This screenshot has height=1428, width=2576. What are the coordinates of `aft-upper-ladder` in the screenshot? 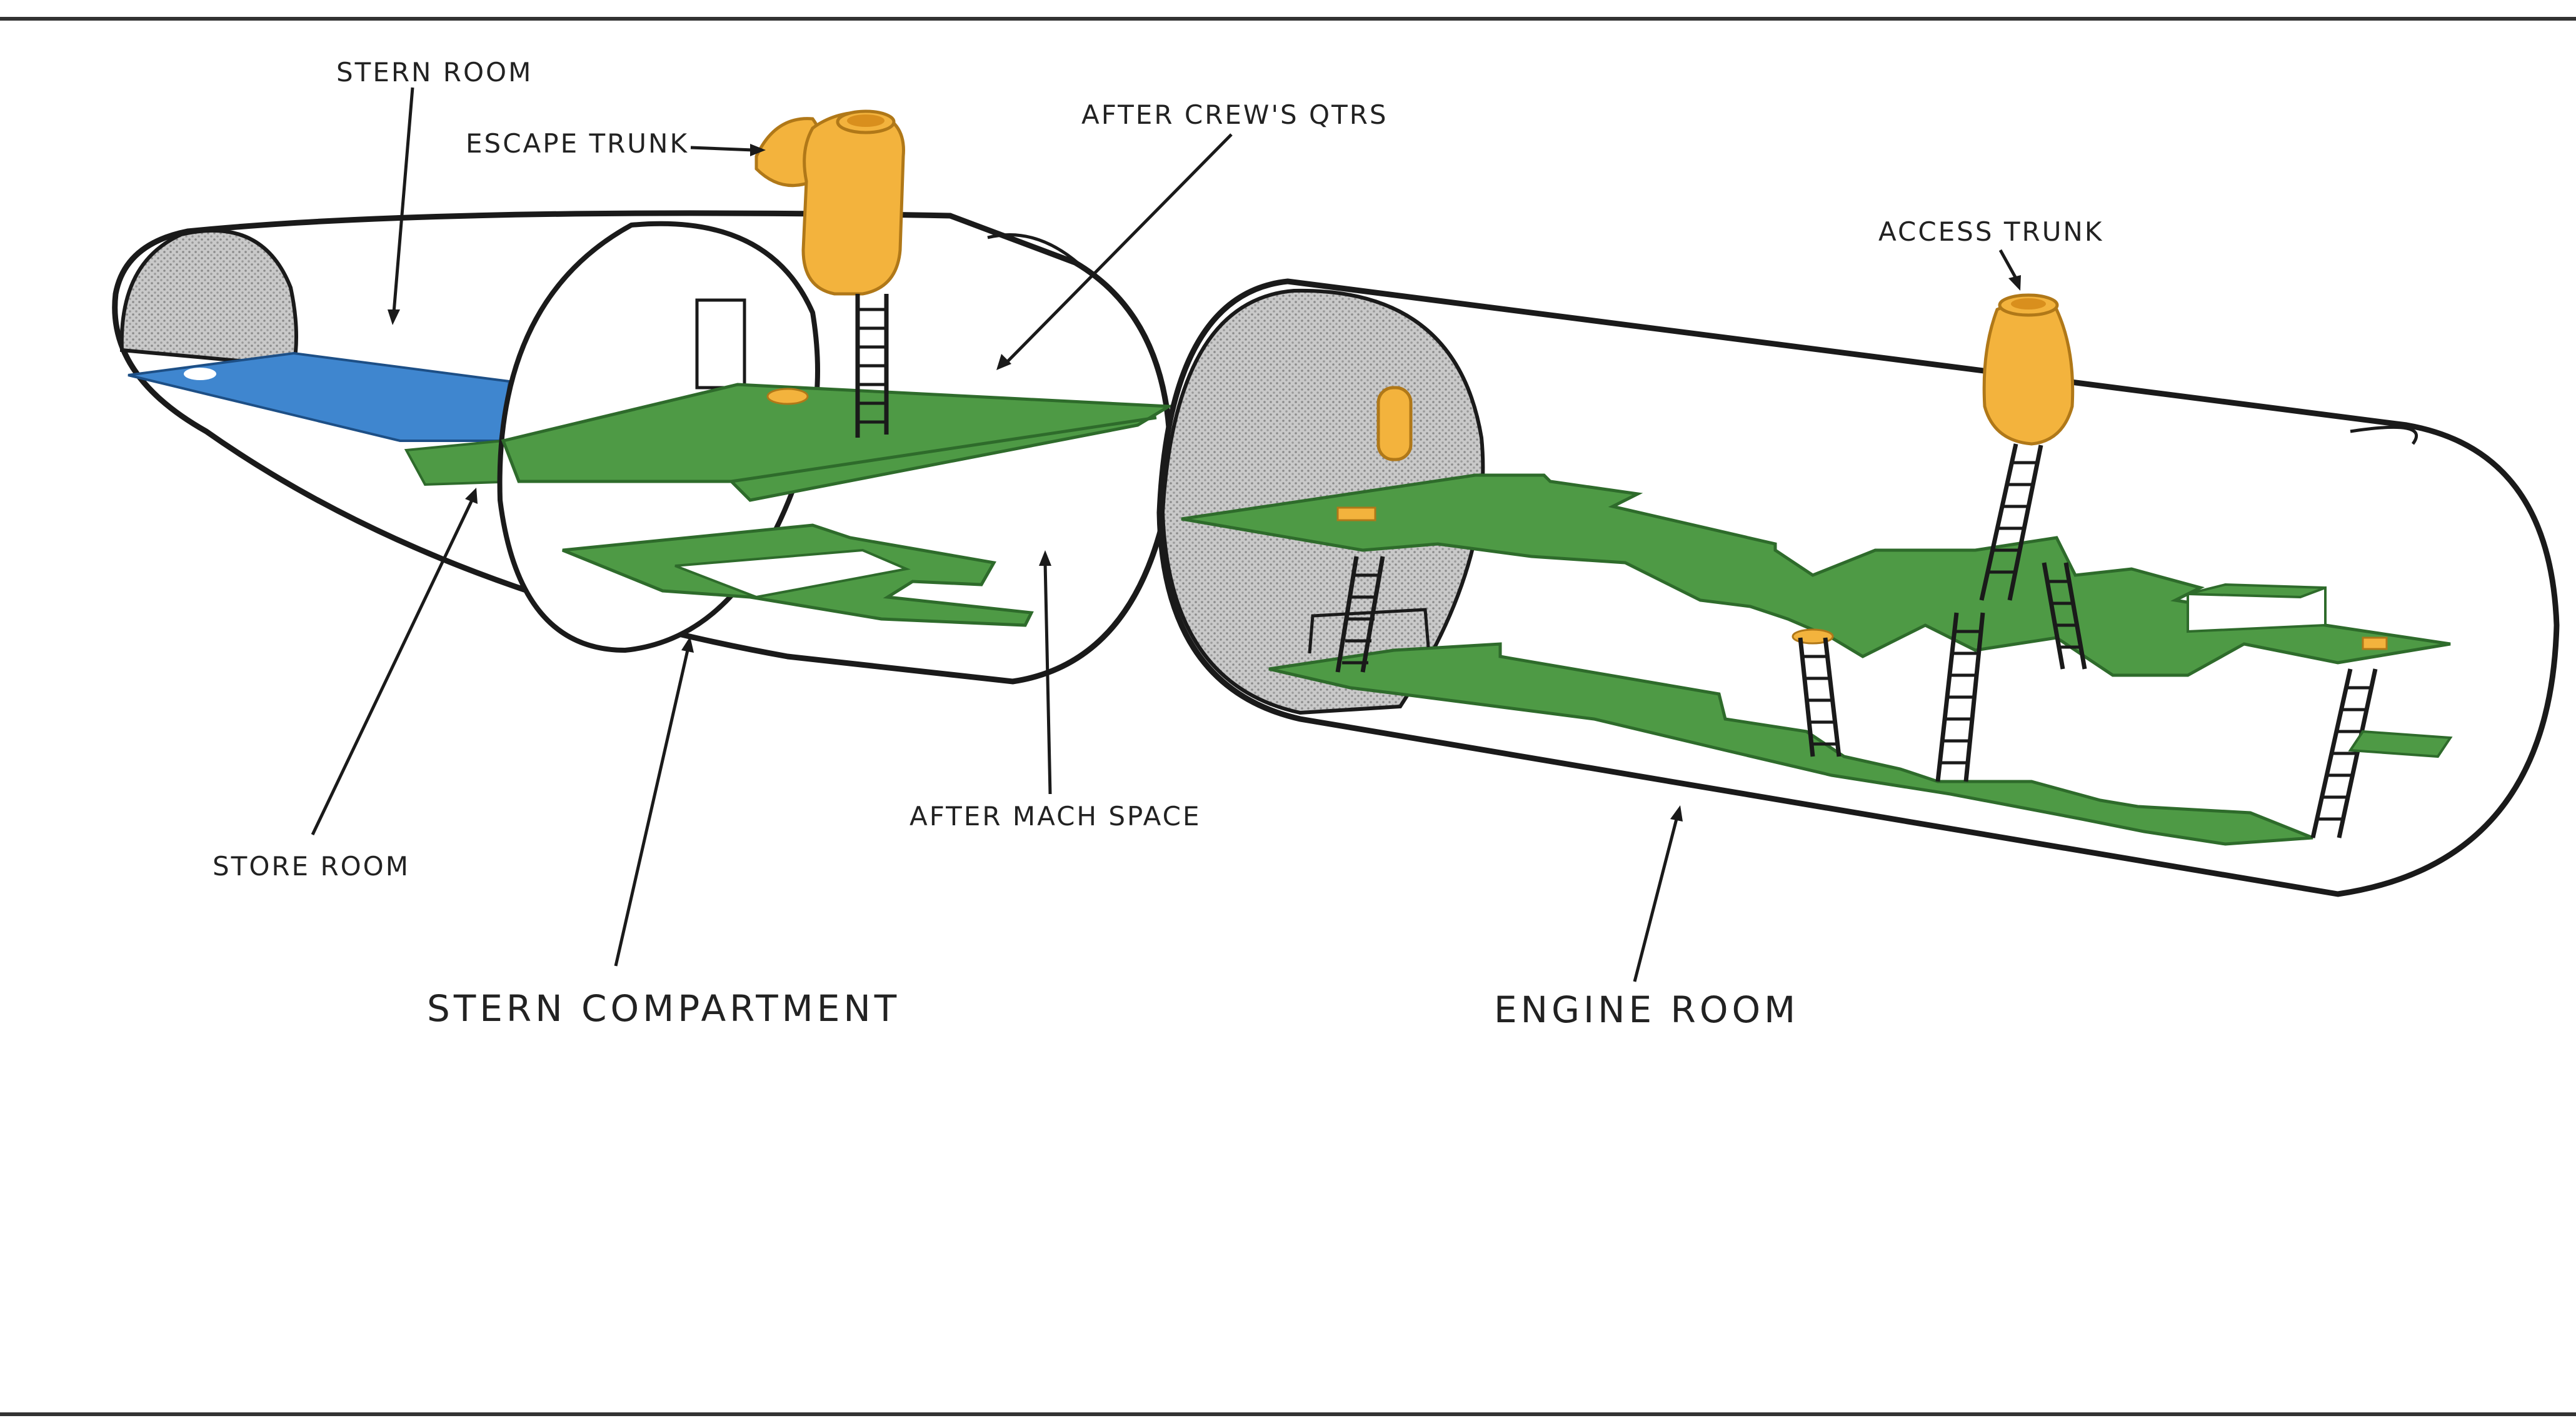 It's located at (2064, 616).